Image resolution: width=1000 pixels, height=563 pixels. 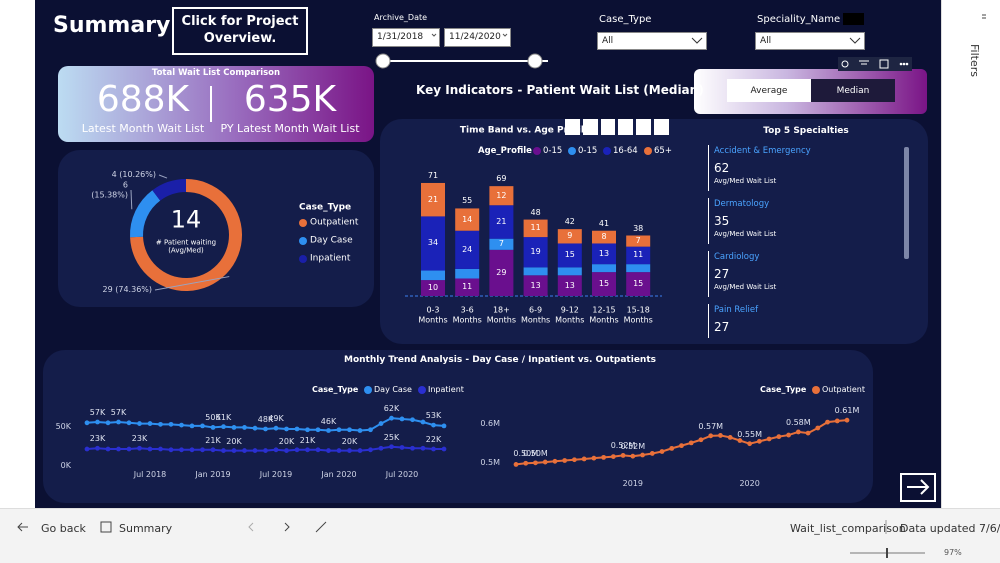 What do you see at coordinates (213, 418) in the screenshot?
I see `point-label: 50K` at bounding box center [213, 418].